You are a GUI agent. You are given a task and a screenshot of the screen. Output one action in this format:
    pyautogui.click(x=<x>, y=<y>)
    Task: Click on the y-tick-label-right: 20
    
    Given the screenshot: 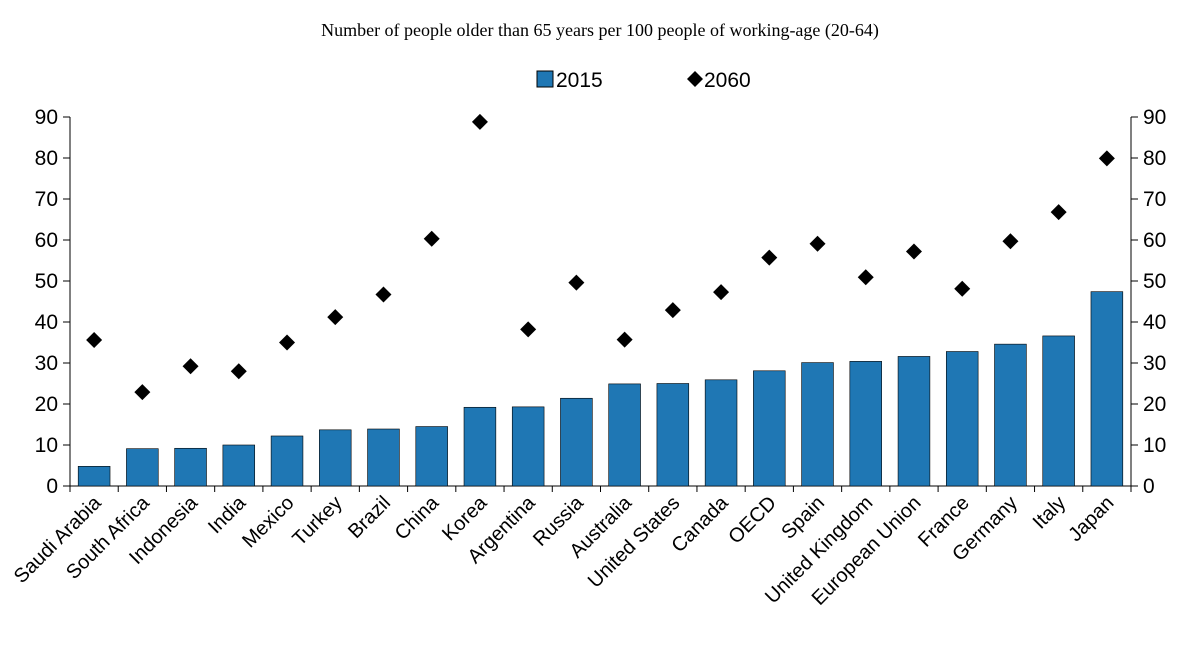 What is the action you would take?
    pyautogui.click(x=1154, y=404)
    